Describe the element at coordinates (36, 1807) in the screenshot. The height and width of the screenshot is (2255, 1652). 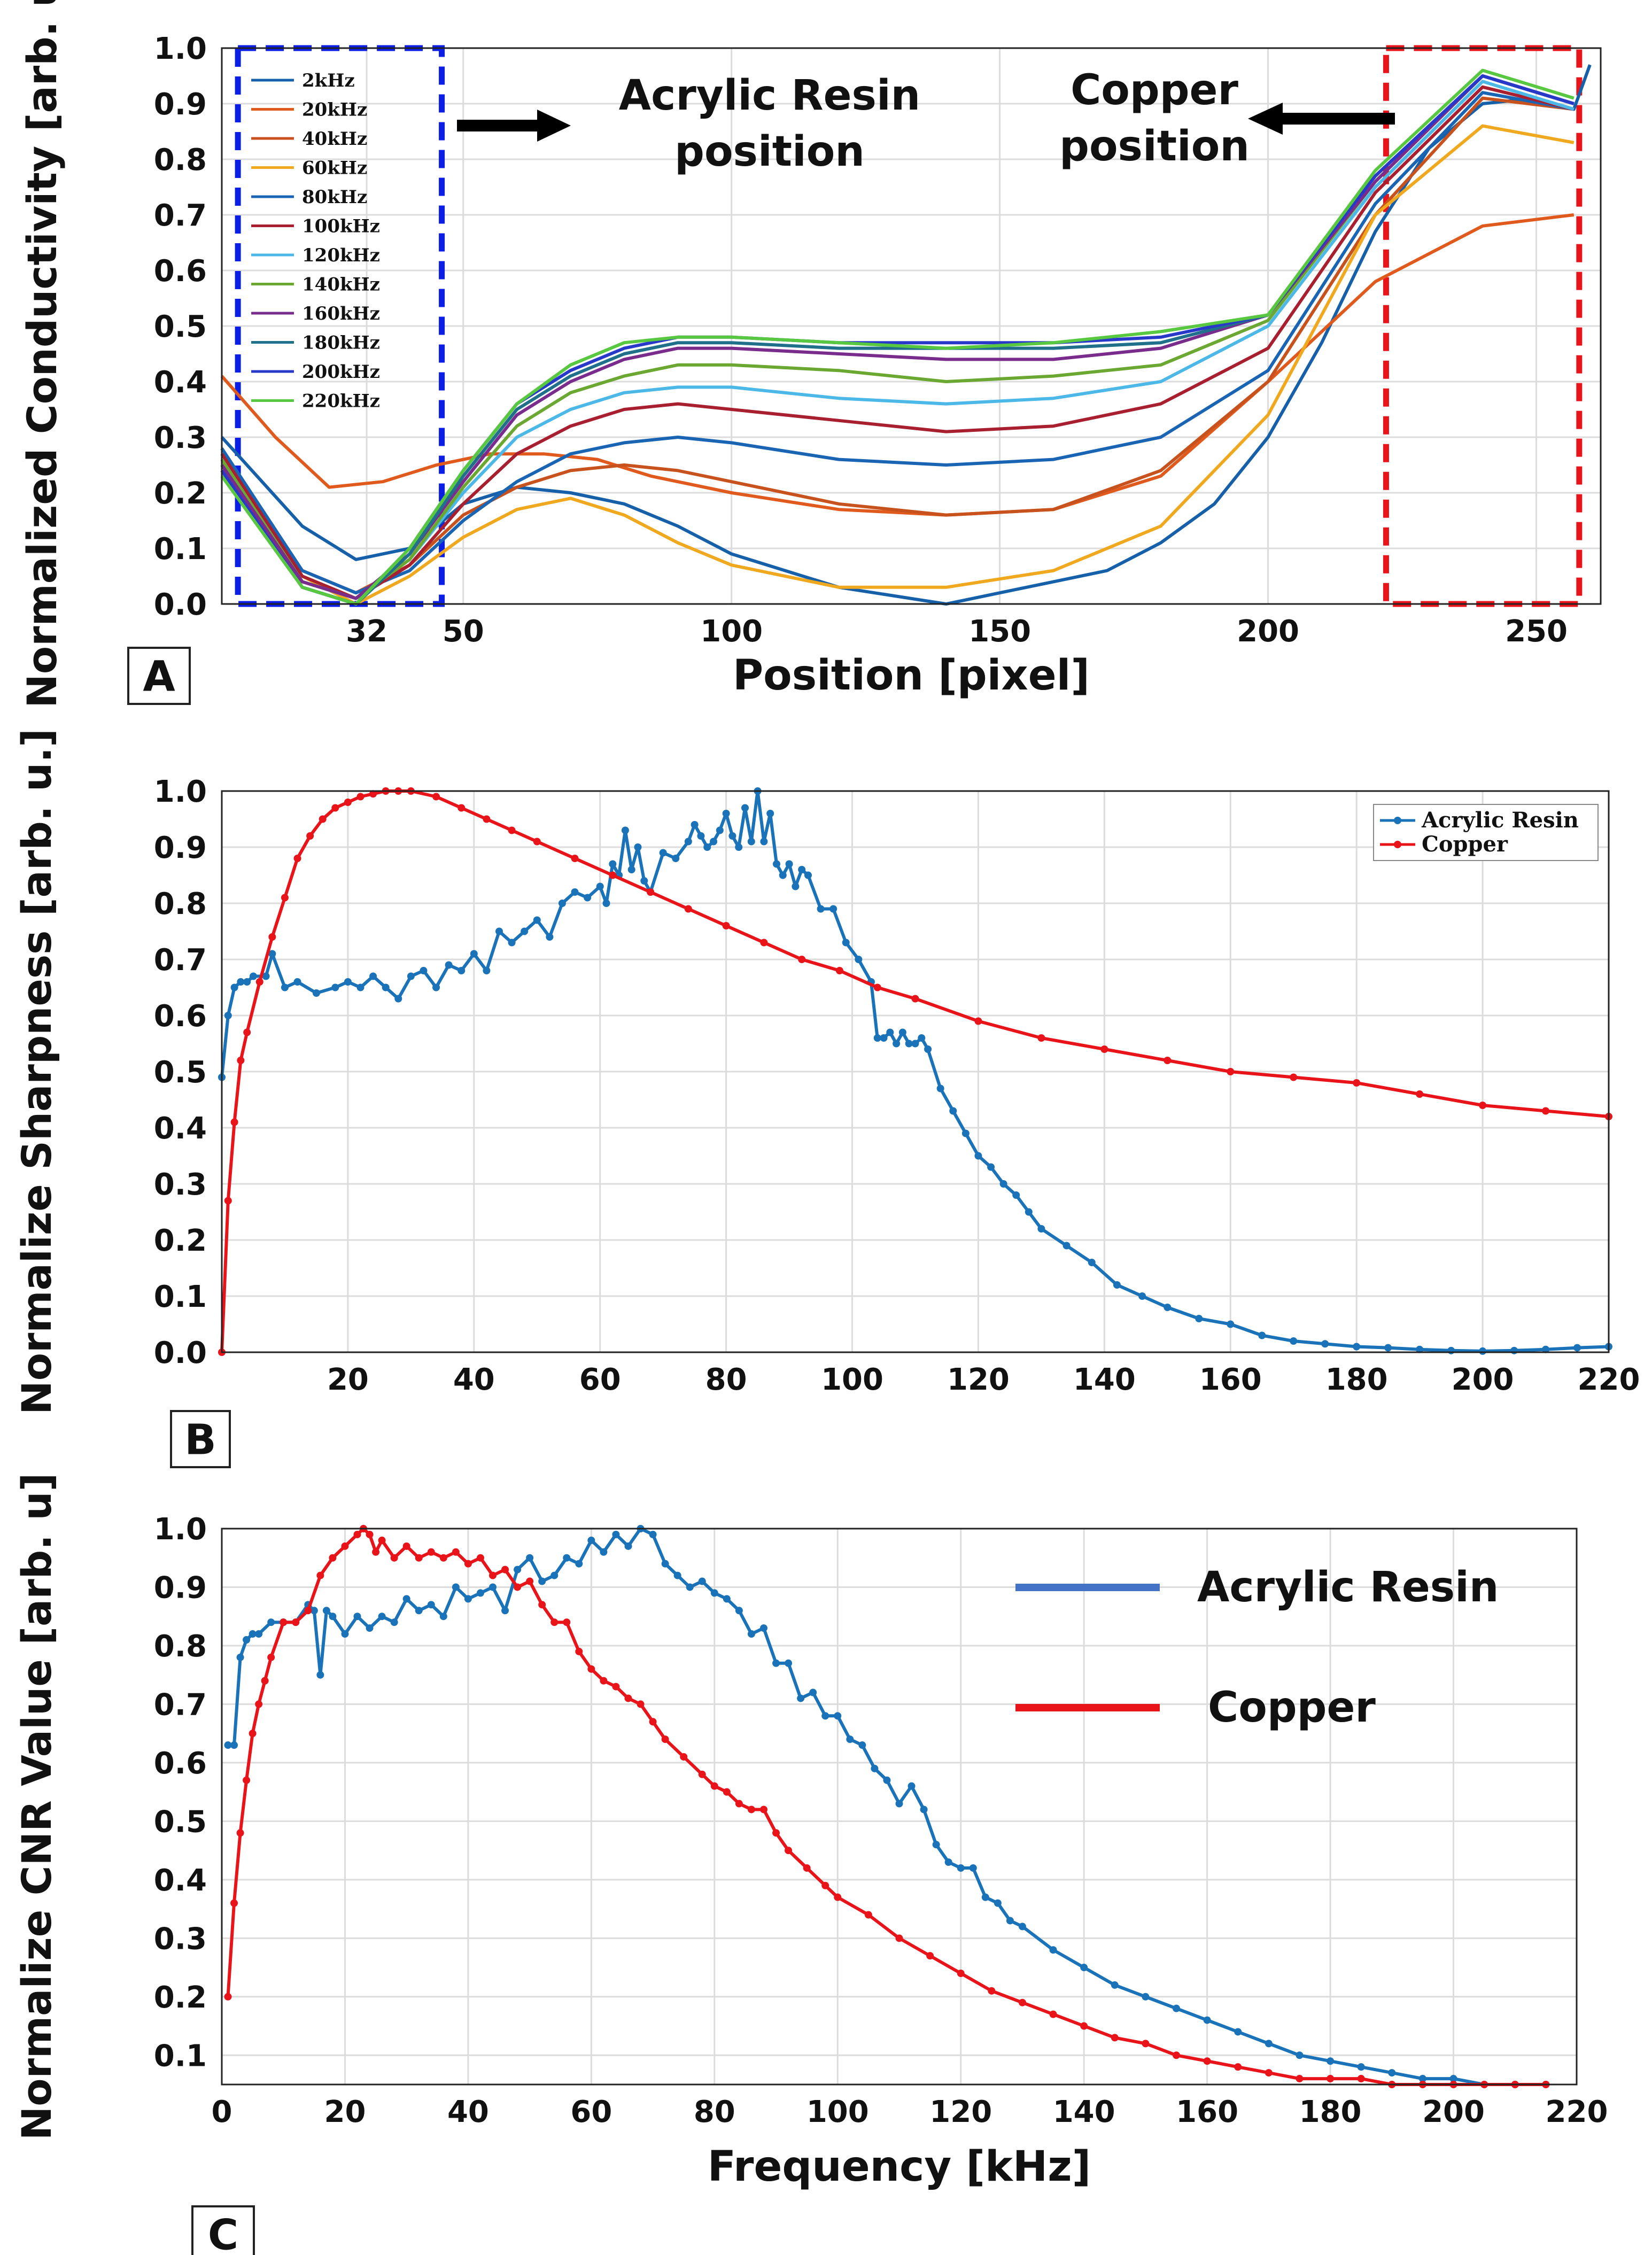
I see `y-axis-title: Normalize CNR Value [arb. u]` at that location.